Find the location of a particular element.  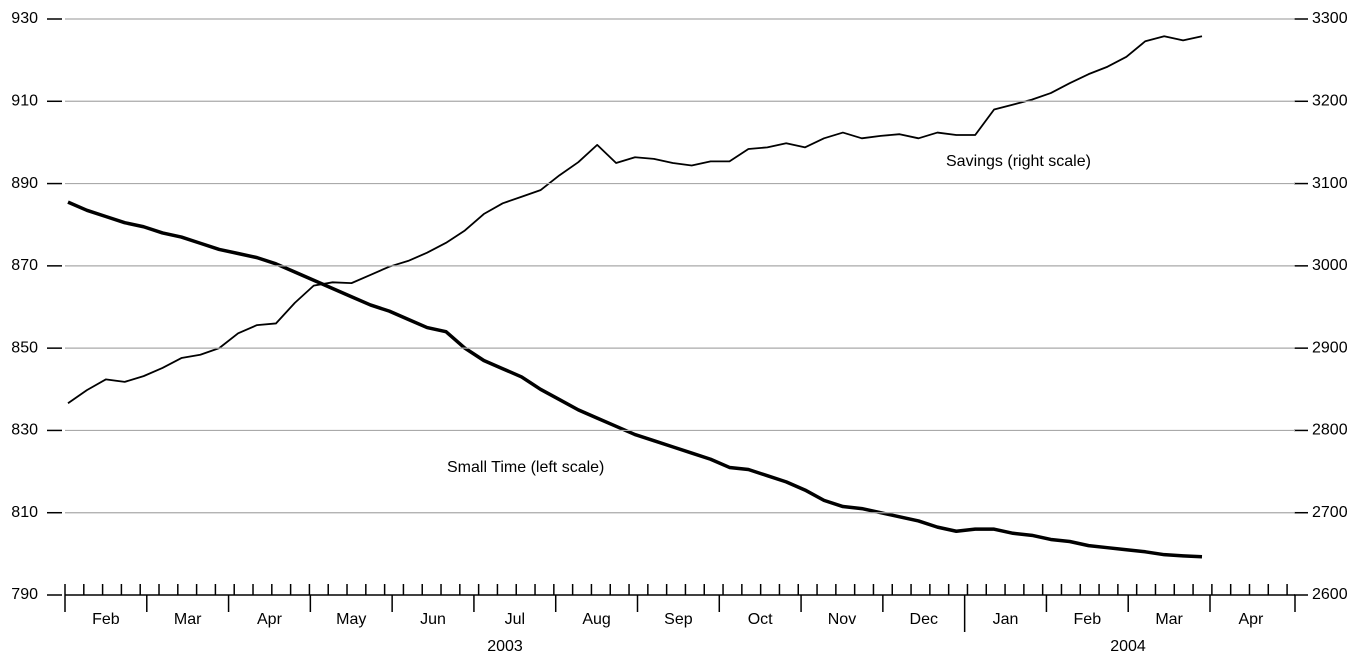

x-tick-label: May is located at coordinates (351, 619).